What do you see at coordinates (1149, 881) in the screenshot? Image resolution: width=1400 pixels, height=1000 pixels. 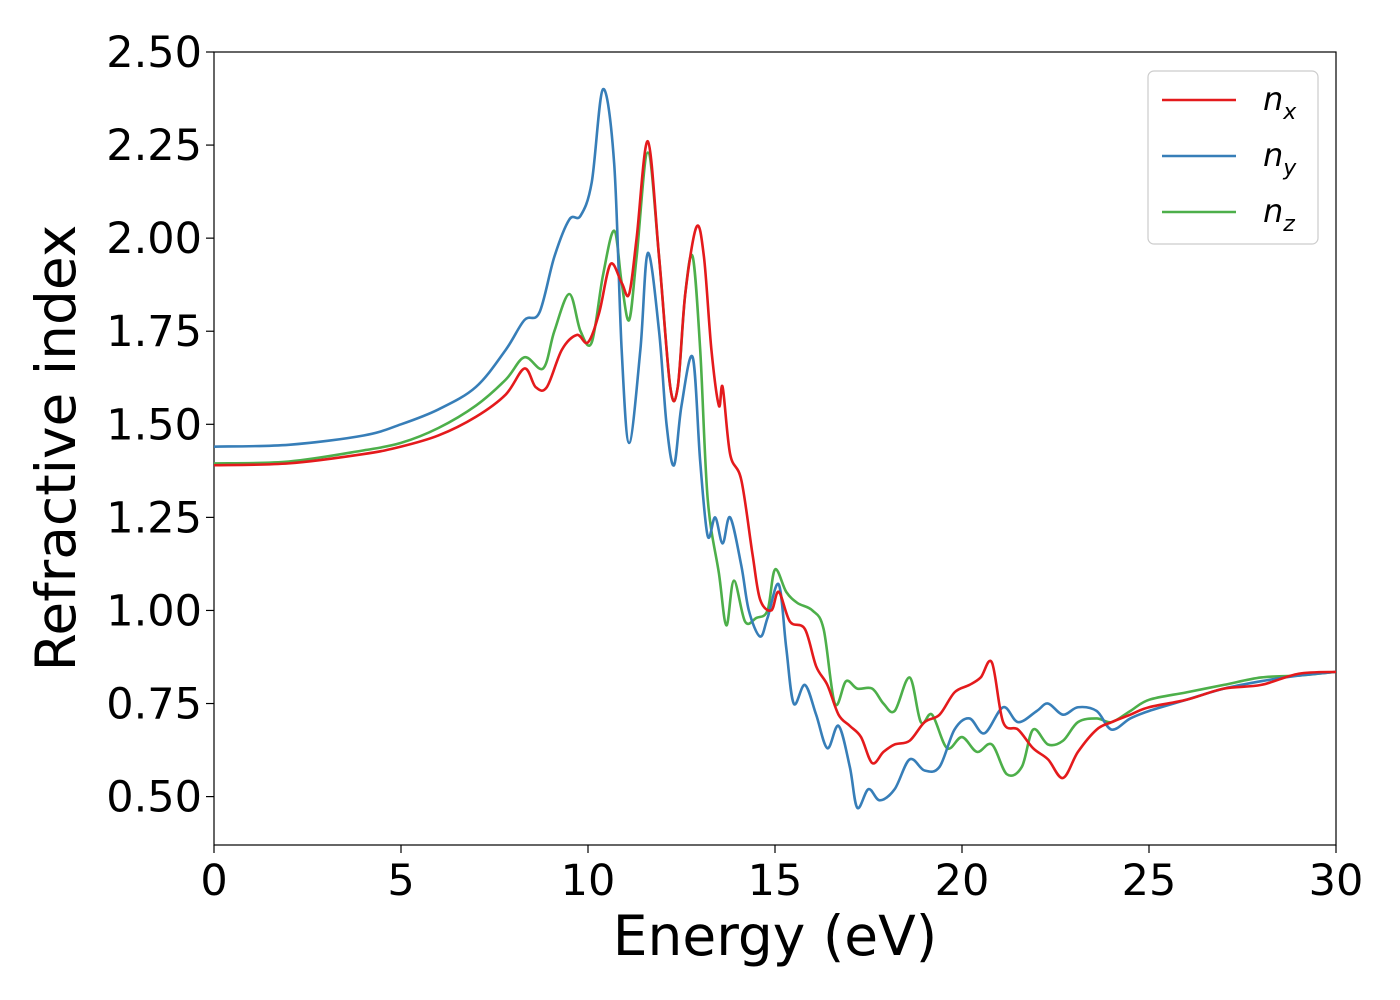 I see `x-tick-label: 25` at bounding box center [1149, 881].